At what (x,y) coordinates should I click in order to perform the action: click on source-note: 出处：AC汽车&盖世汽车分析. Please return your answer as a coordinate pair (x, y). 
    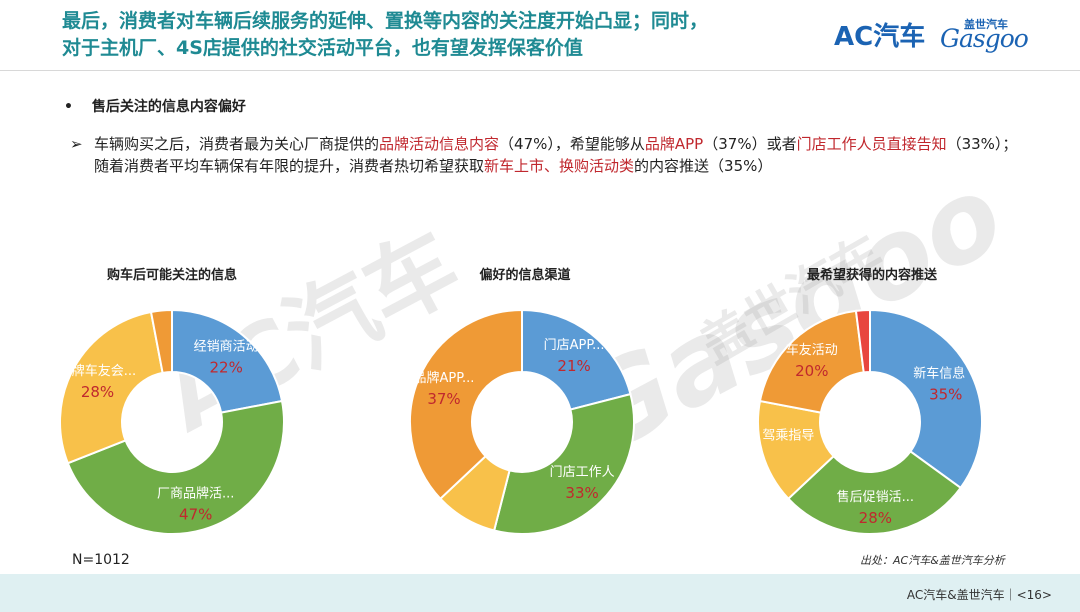
    Looking at the image, I should click on (932, 560).